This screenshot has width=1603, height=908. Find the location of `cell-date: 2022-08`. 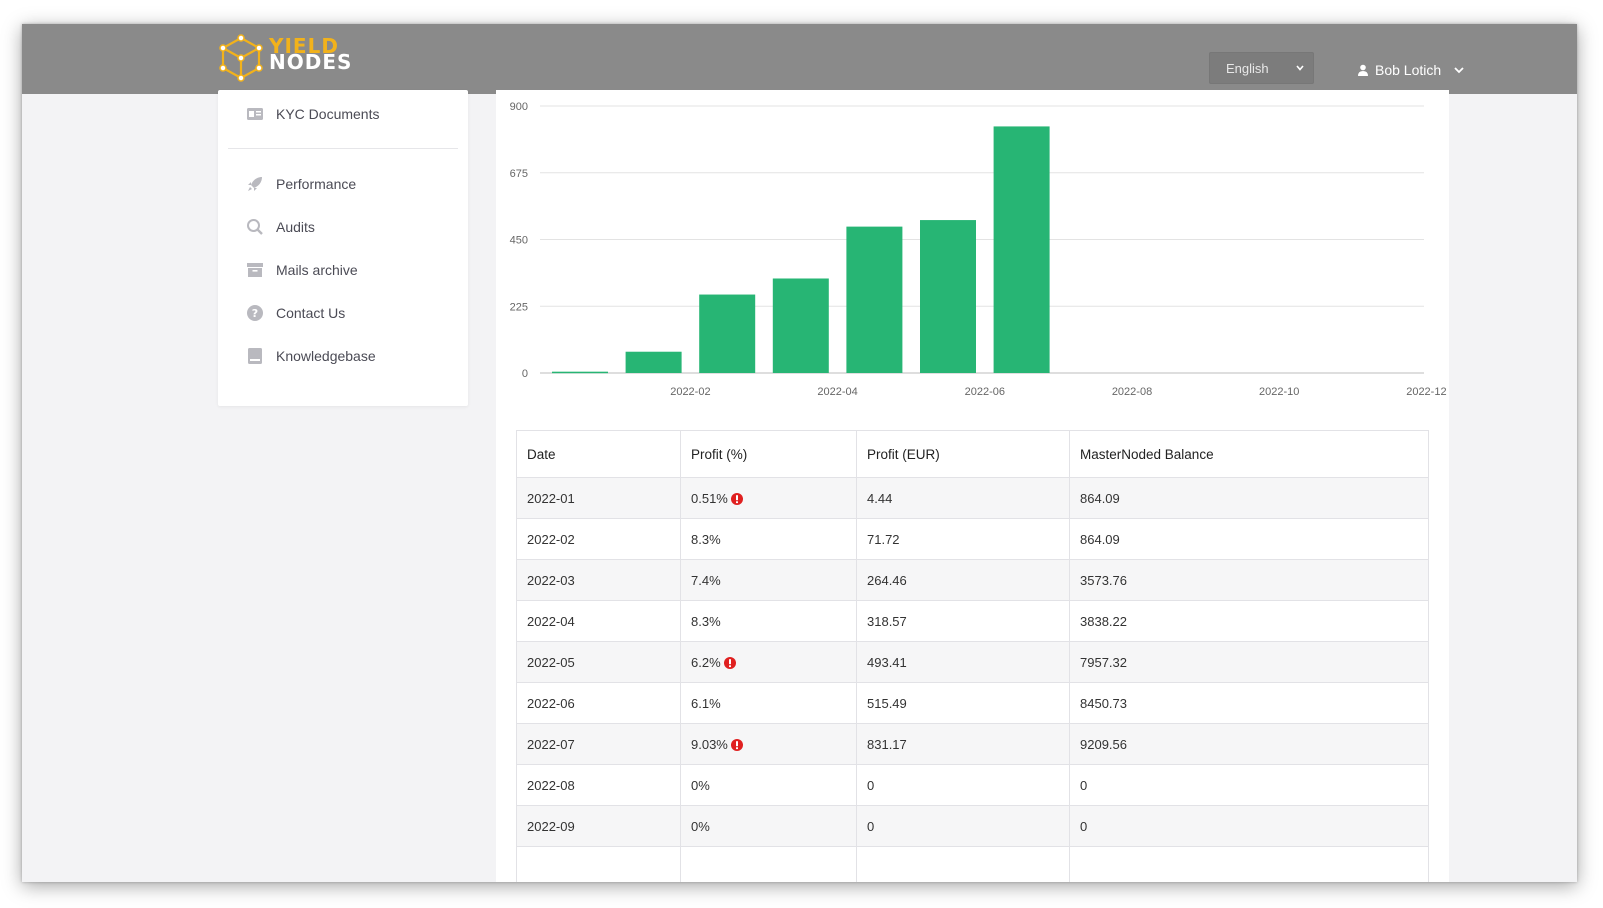

cell-date: 2022-08 is located at coordinates (598, 785).